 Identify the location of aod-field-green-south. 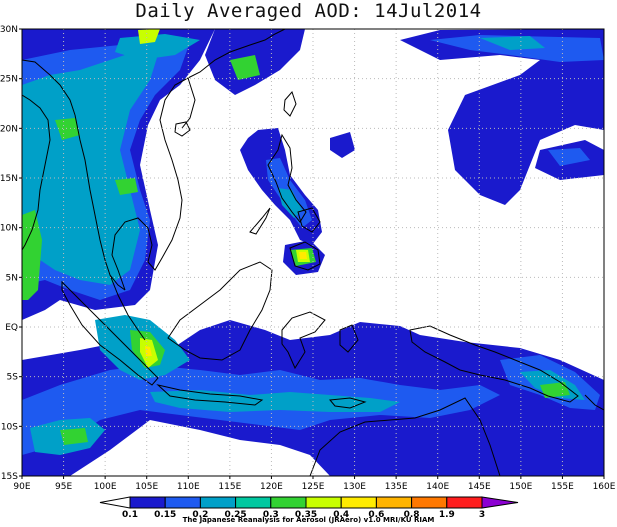
(74, 436).